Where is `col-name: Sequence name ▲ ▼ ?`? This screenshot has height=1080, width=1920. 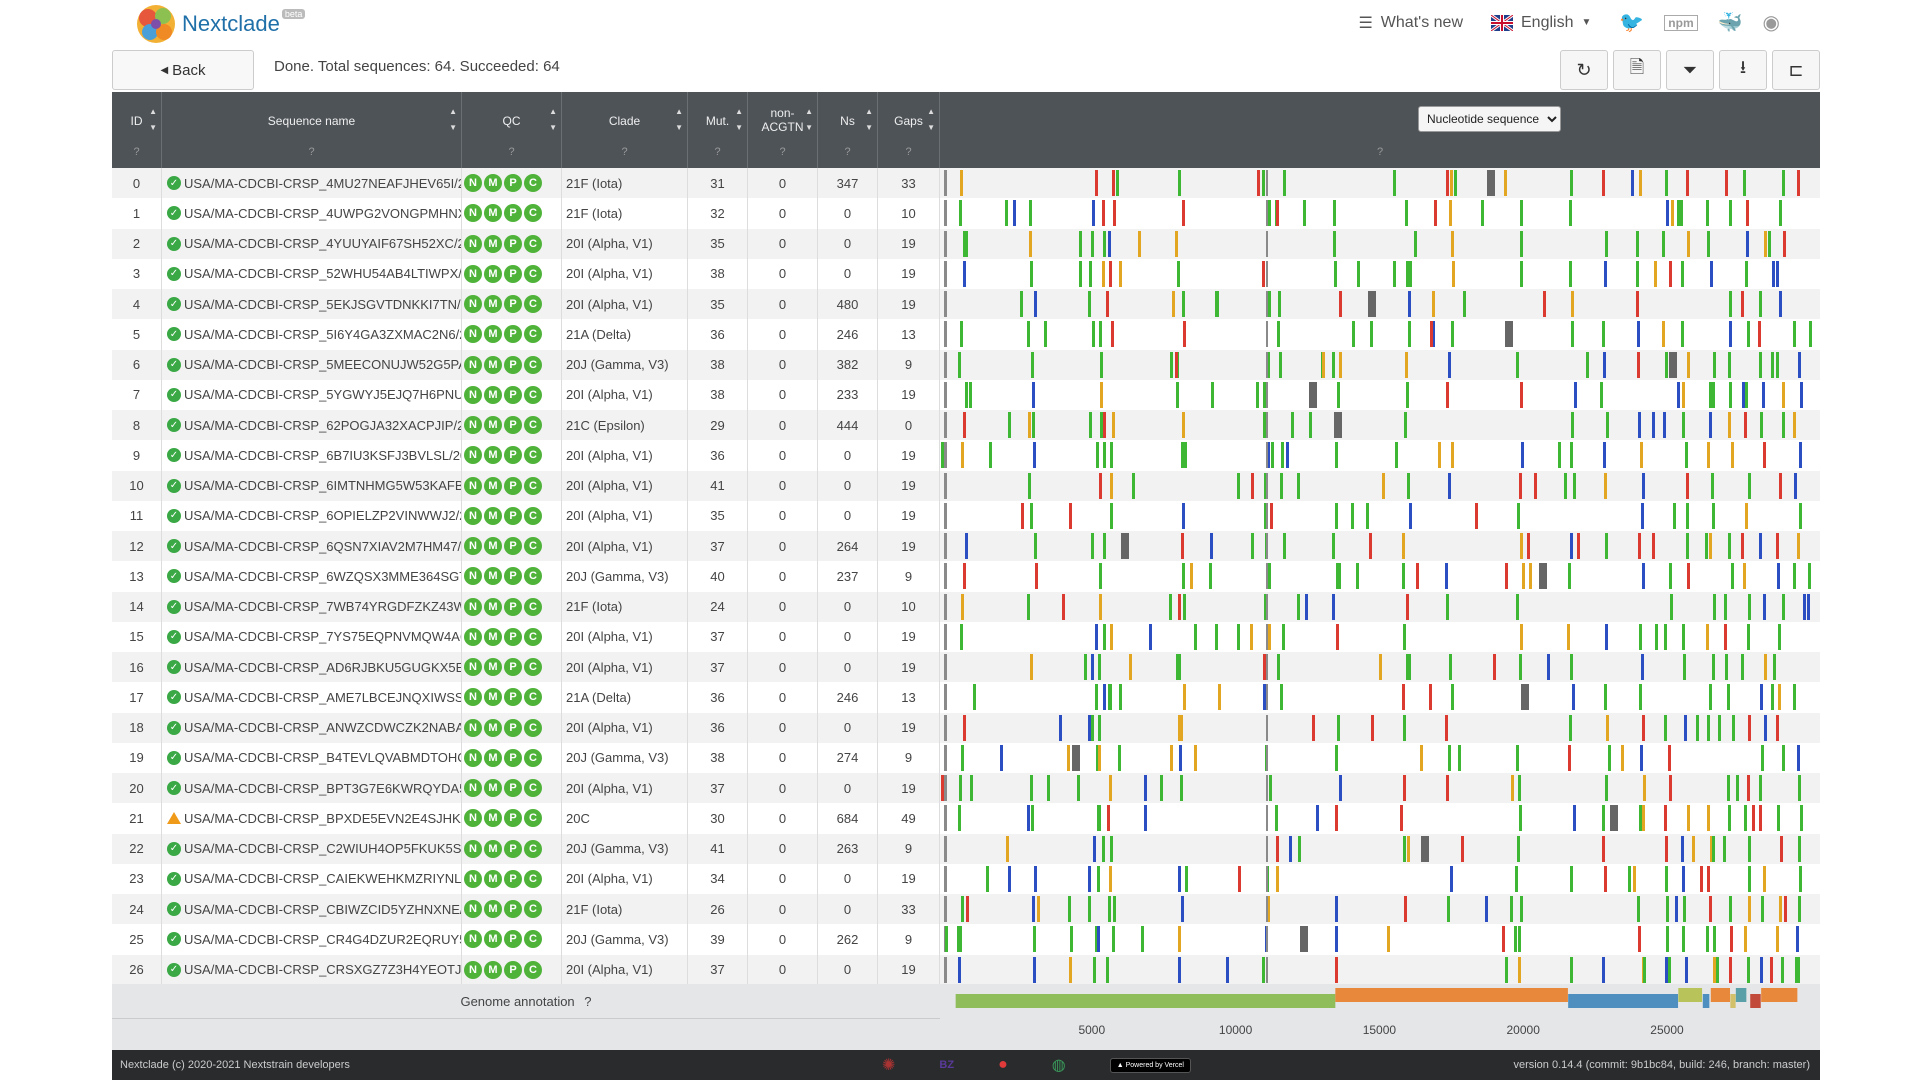
col-name: Sequence name ▲ ▼ ? is located at coordinates (312, 130).